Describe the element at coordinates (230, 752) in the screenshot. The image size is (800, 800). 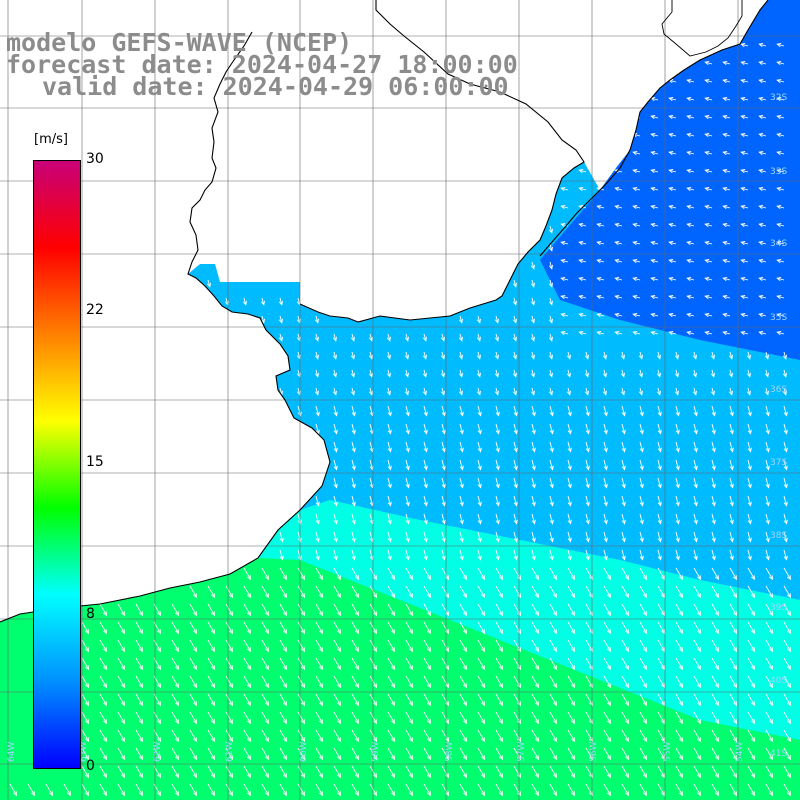
I see `longitude-label: 61W` at that location.